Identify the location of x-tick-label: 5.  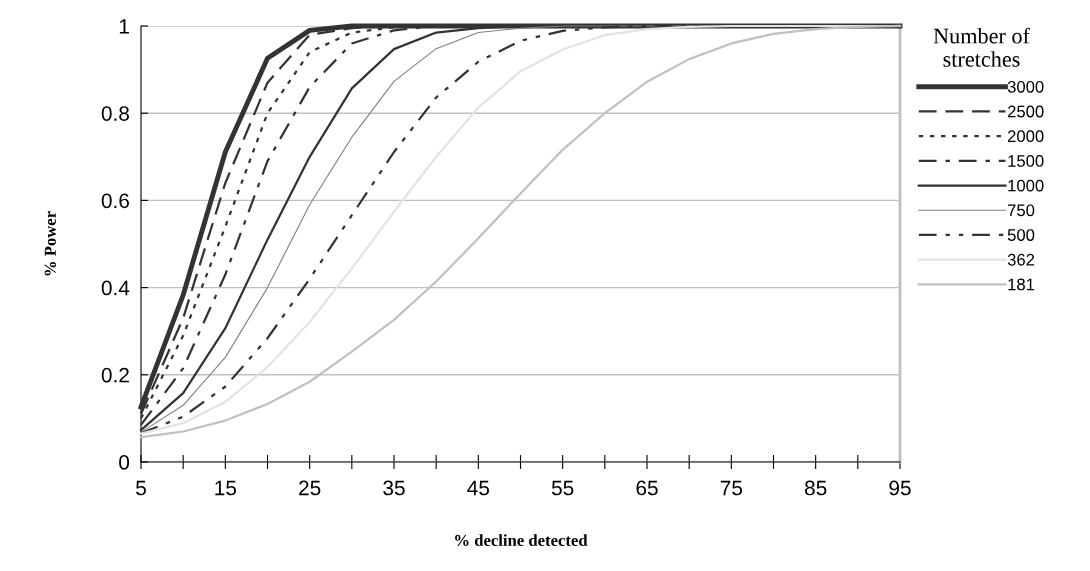
(141, 488).